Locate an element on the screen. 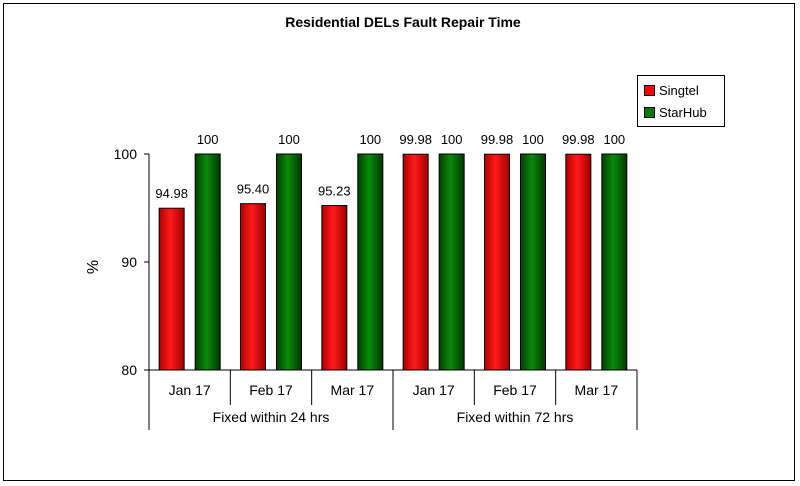  legend-item-singtel: Singtel is located at coordinates (671, 90).